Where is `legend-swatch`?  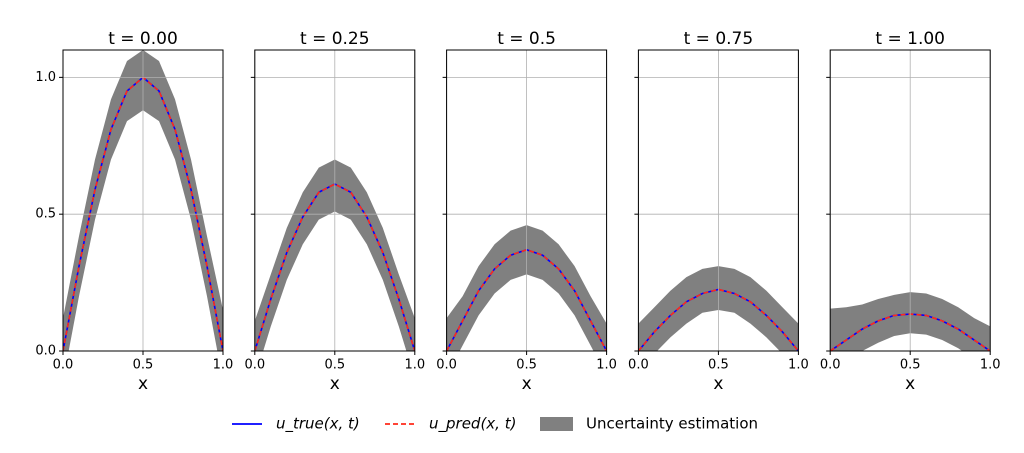
legend-swatch is located at coordinates (556, 424).